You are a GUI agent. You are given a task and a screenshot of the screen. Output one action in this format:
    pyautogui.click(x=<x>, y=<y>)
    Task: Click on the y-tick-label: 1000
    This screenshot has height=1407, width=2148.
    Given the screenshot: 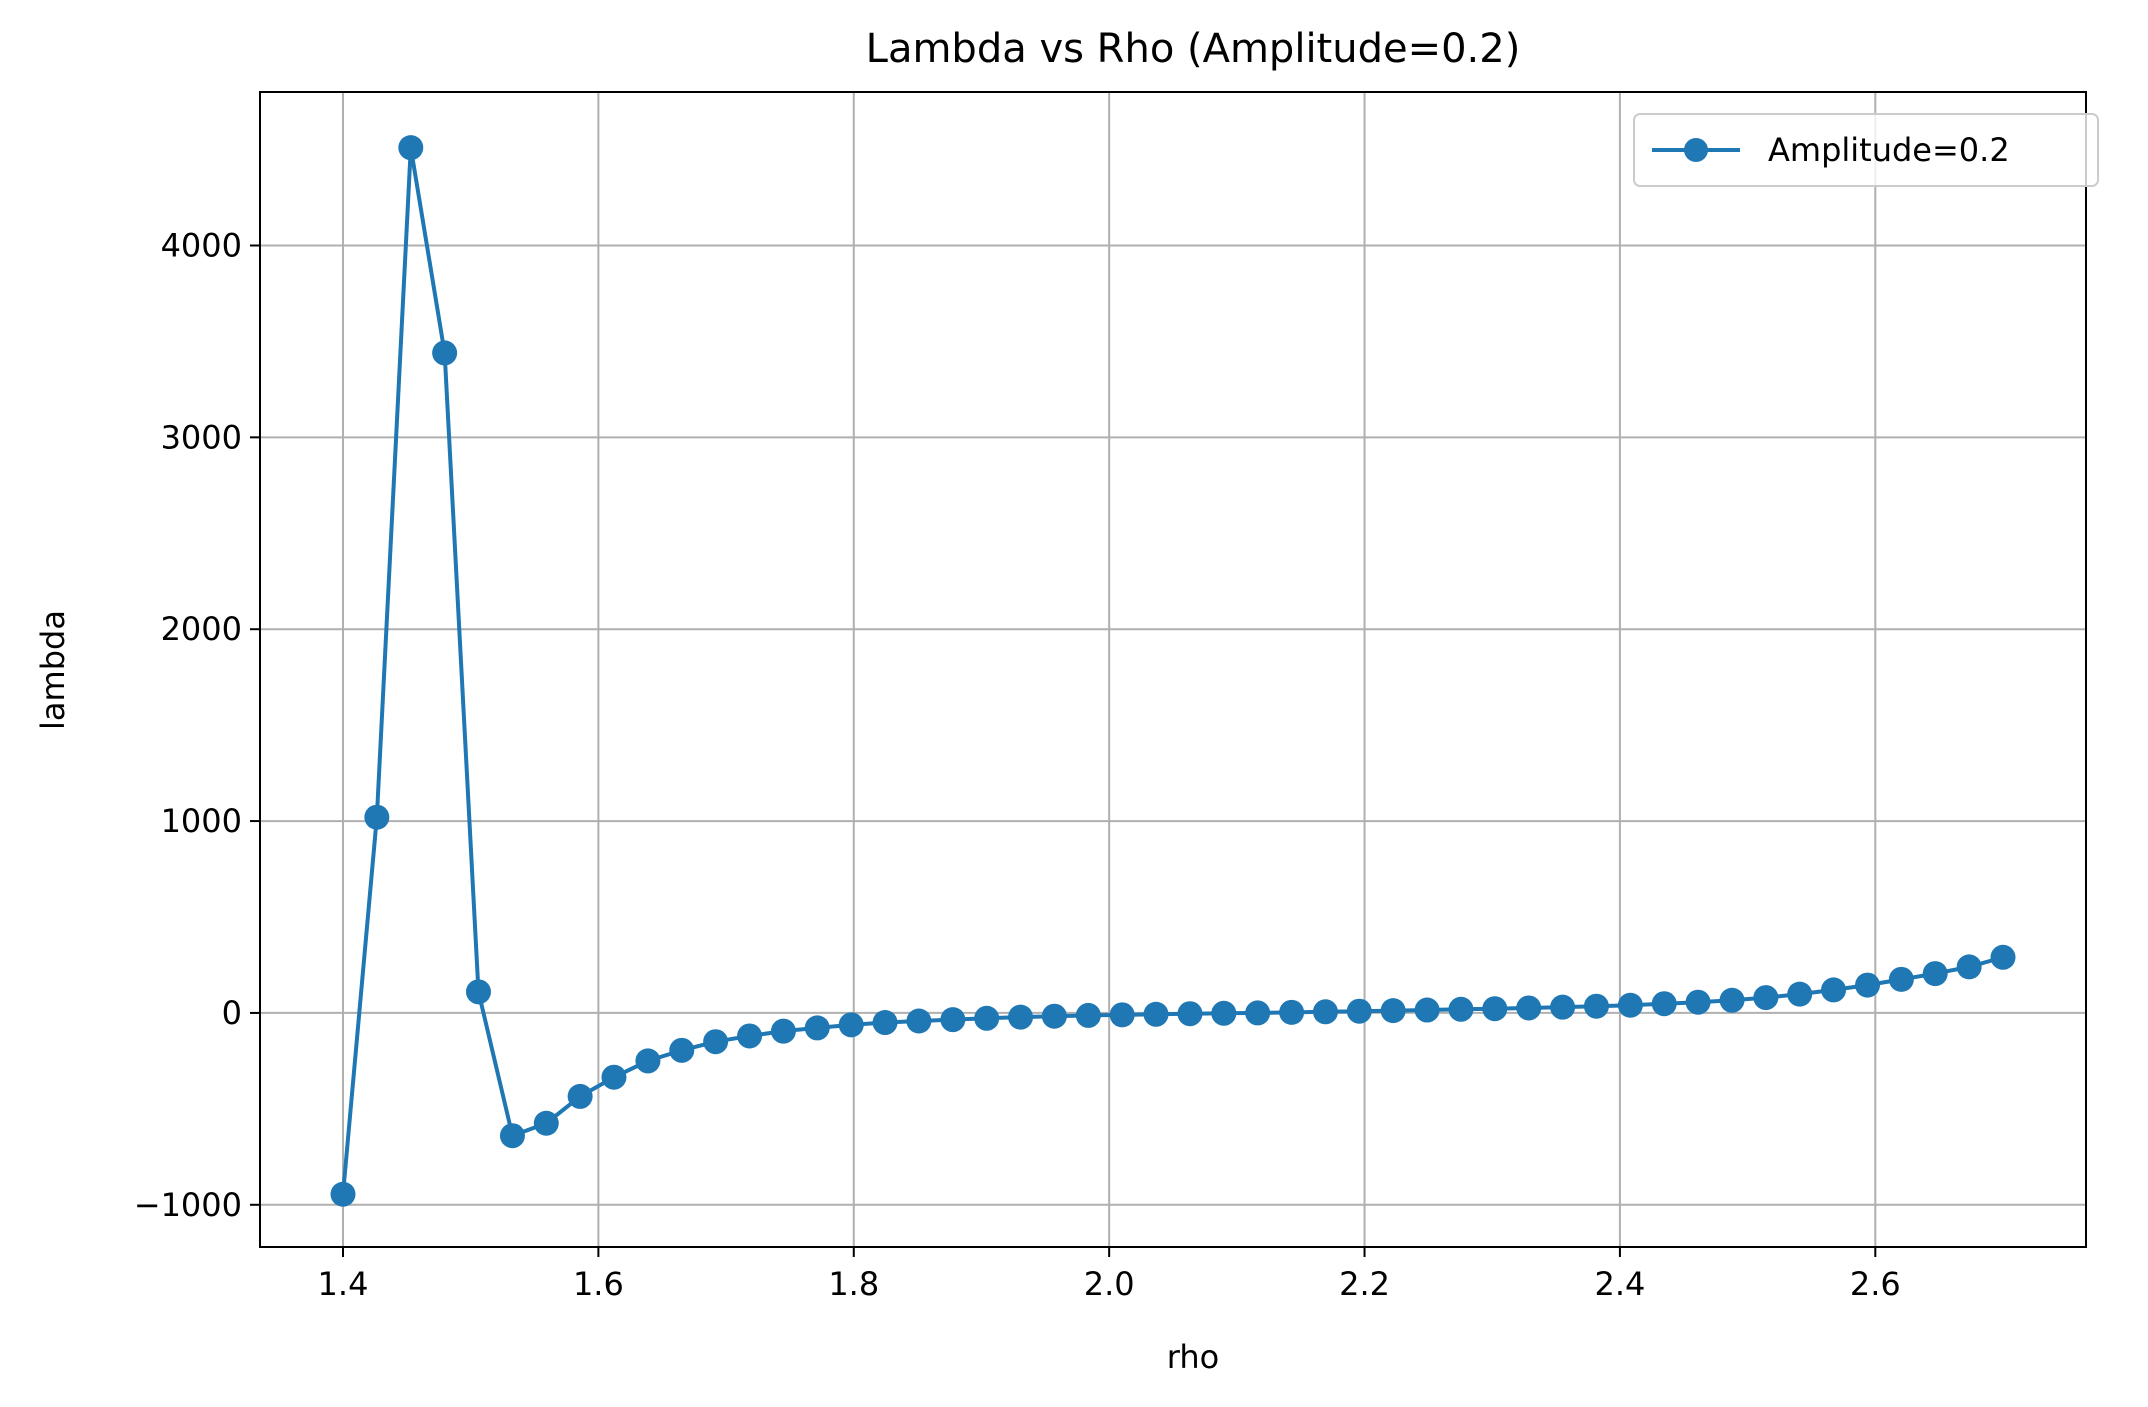 What is the action you would take?
    pyautogui.click(x=201, y=821)
    